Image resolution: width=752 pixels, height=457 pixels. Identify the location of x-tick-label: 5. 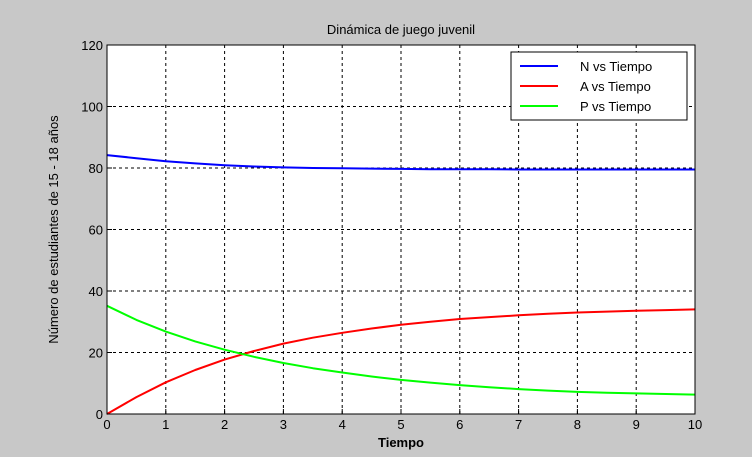
(400, 424).